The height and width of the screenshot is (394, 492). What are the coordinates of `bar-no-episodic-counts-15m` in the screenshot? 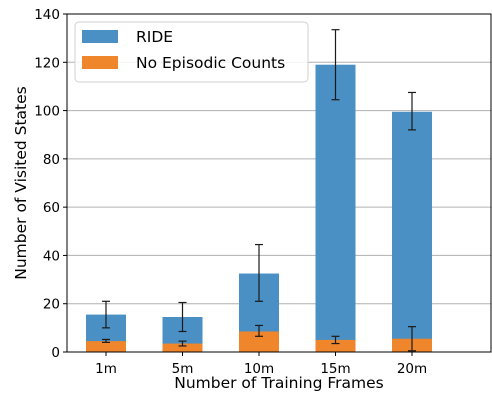 It's located at (335, 345).